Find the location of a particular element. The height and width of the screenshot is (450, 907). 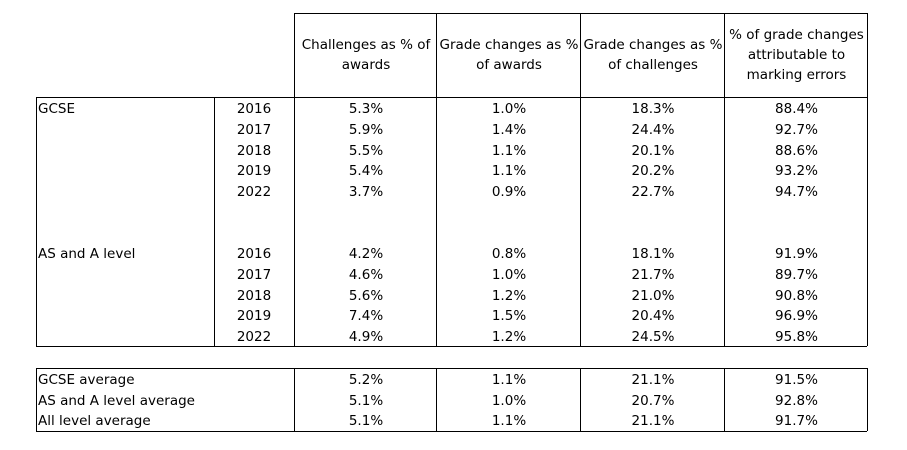

value-cell: 96.9% is located at coordinates (796, 316).